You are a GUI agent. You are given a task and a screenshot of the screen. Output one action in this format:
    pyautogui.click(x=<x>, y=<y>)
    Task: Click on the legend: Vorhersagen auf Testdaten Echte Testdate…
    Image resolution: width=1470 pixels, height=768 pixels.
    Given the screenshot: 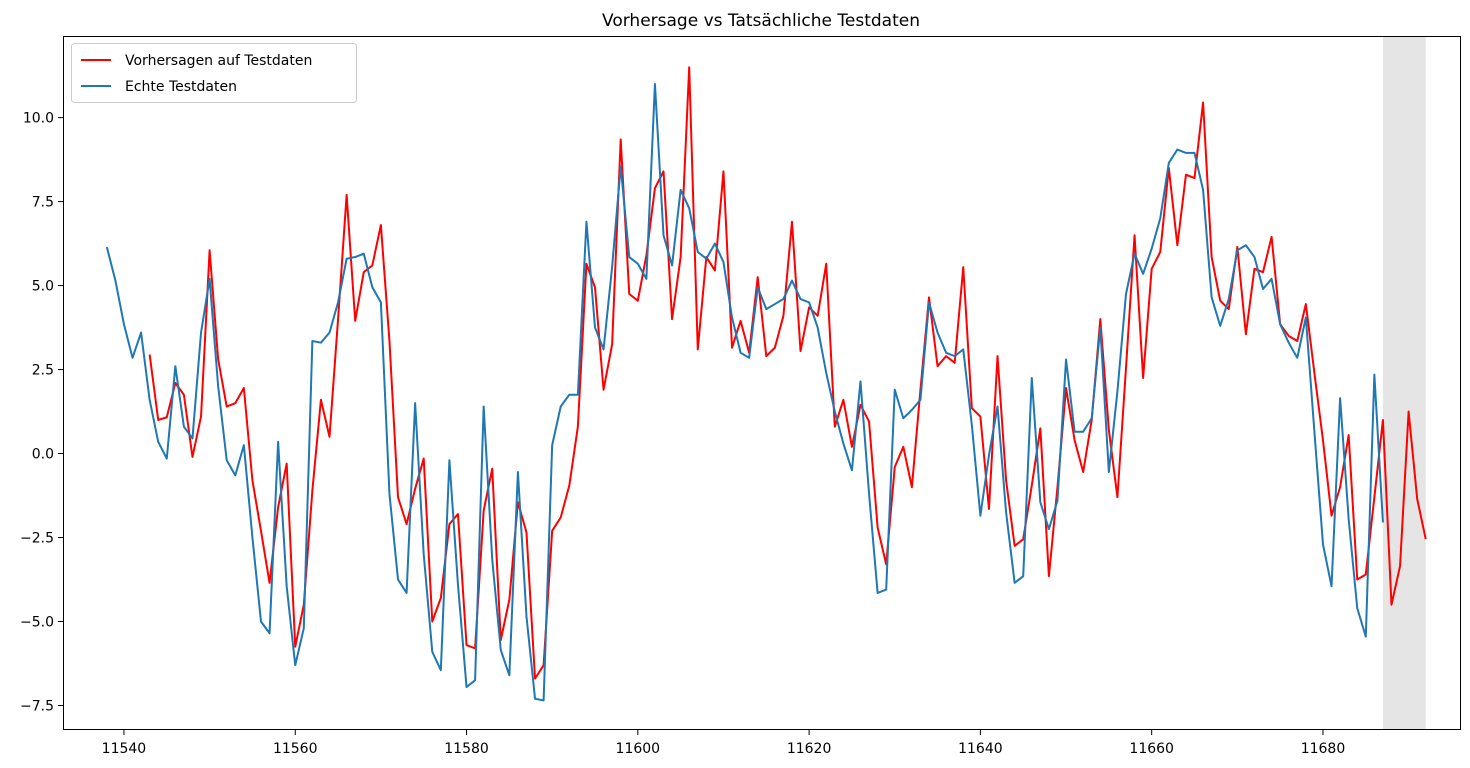 What is the action you would take?
    pyautogui.click(x=214, y=73)
    